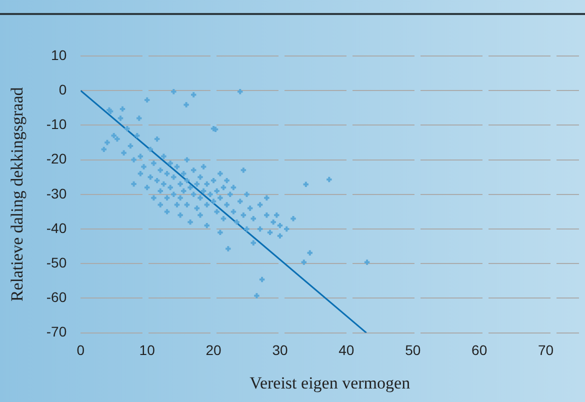 The image size is (585, 402). What do you see at coordinates (62, 89) in the screenshot?
I see `y-tick-label: 0` at bounding box center [62, 89].